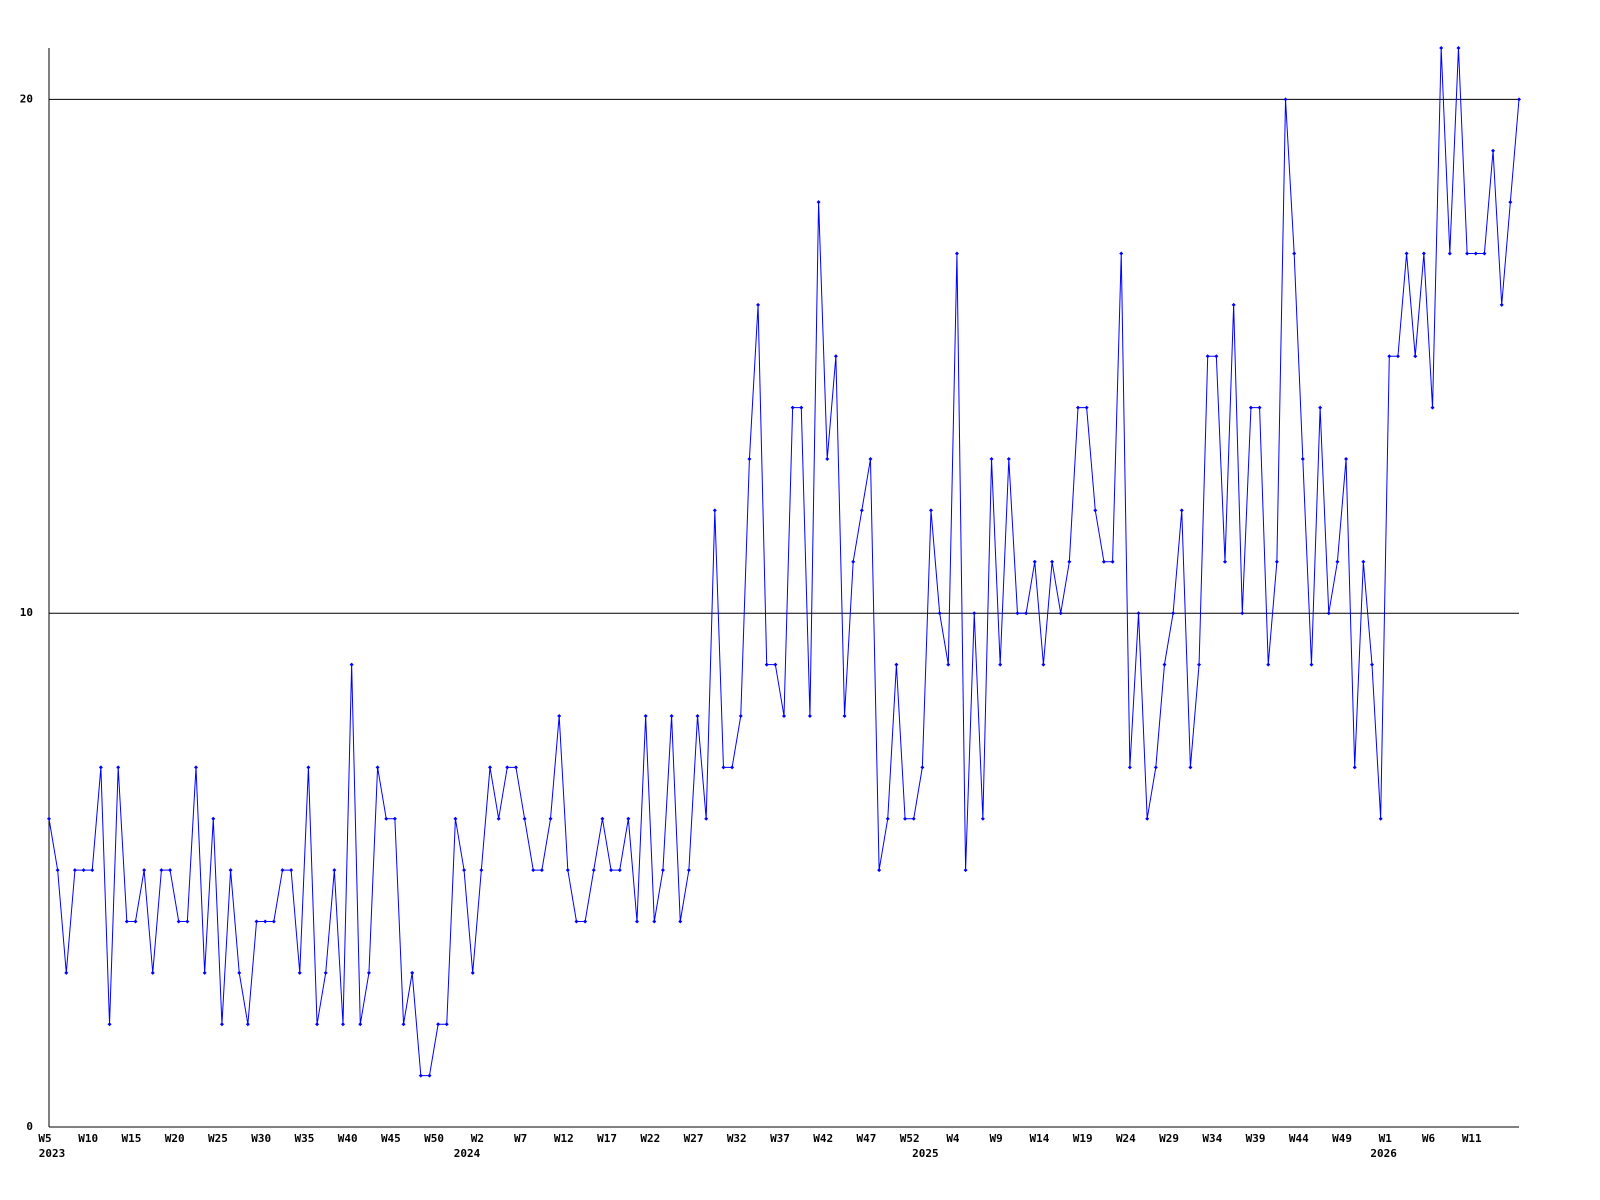  Describe the element at coordinates (304, 1138) in the screenshot. I see `x-tick-label: W35` at that location.